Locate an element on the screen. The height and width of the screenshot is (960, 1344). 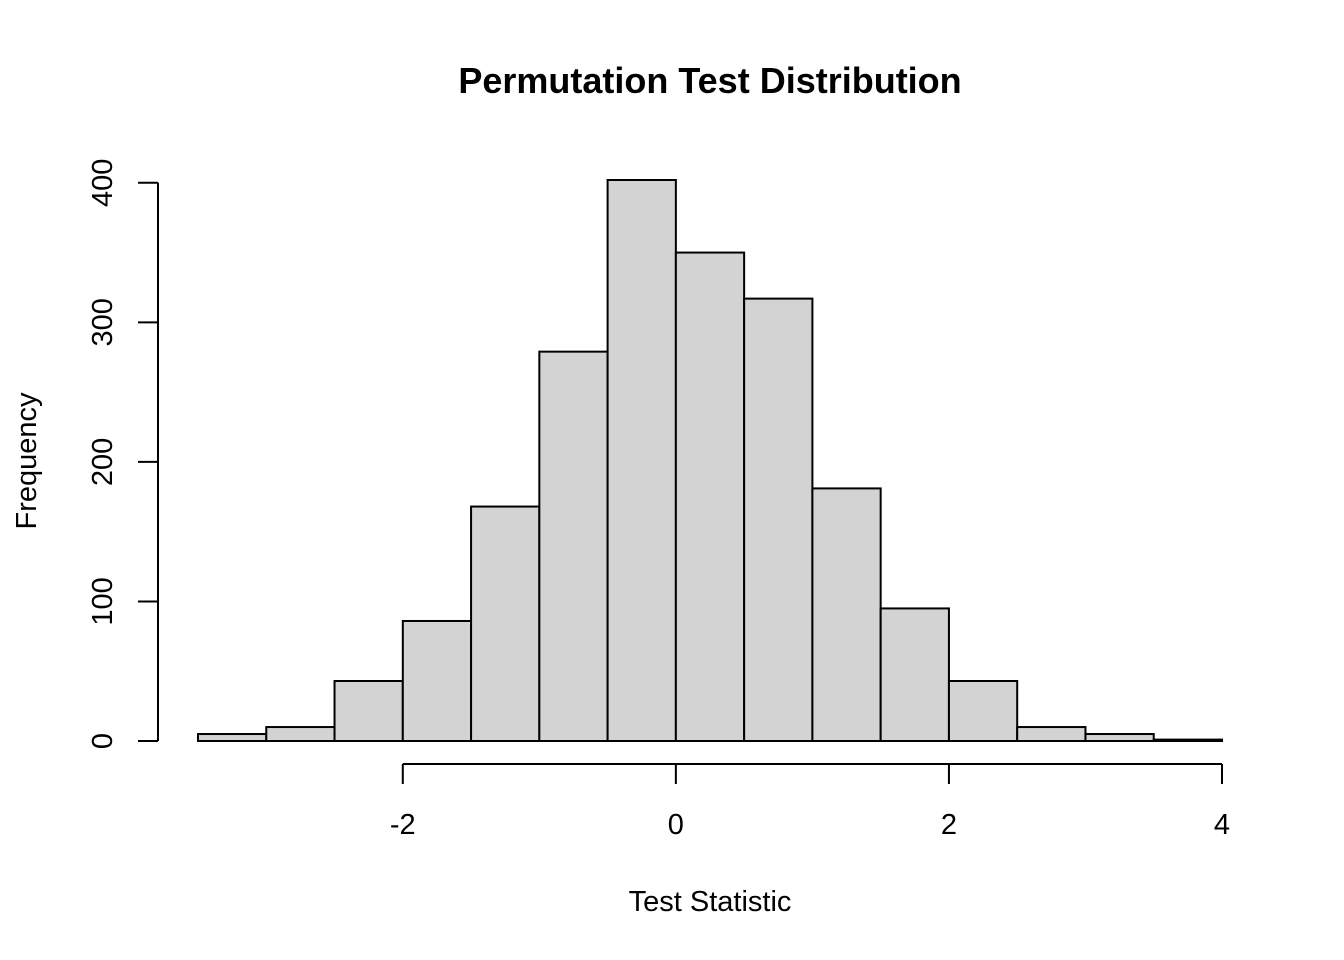
y-tick-label: 0 is located at coordinates (103, 741).